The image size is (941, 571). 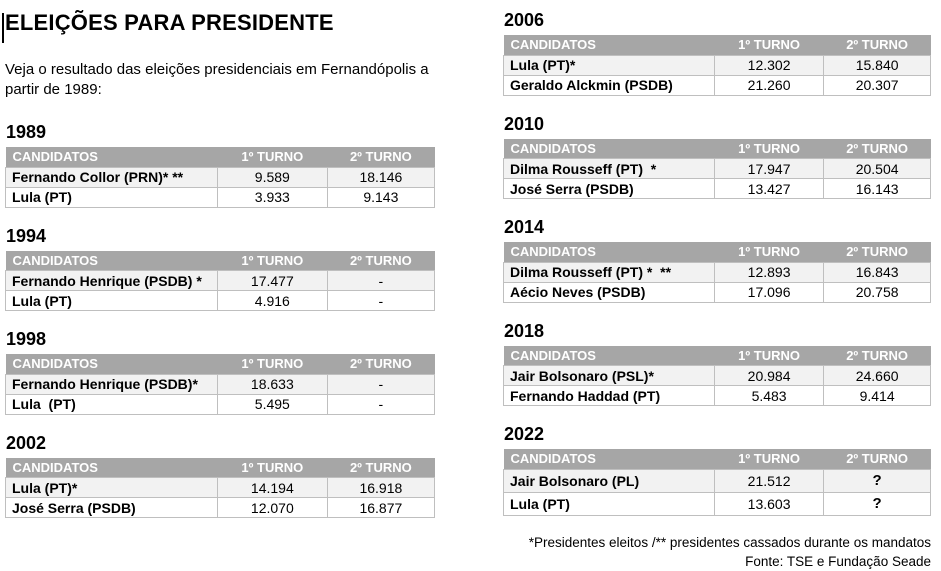 I want to click on table-row: Fernando Collor (PRN)* ** 9.589 18.146, so click(x=220, y=177).